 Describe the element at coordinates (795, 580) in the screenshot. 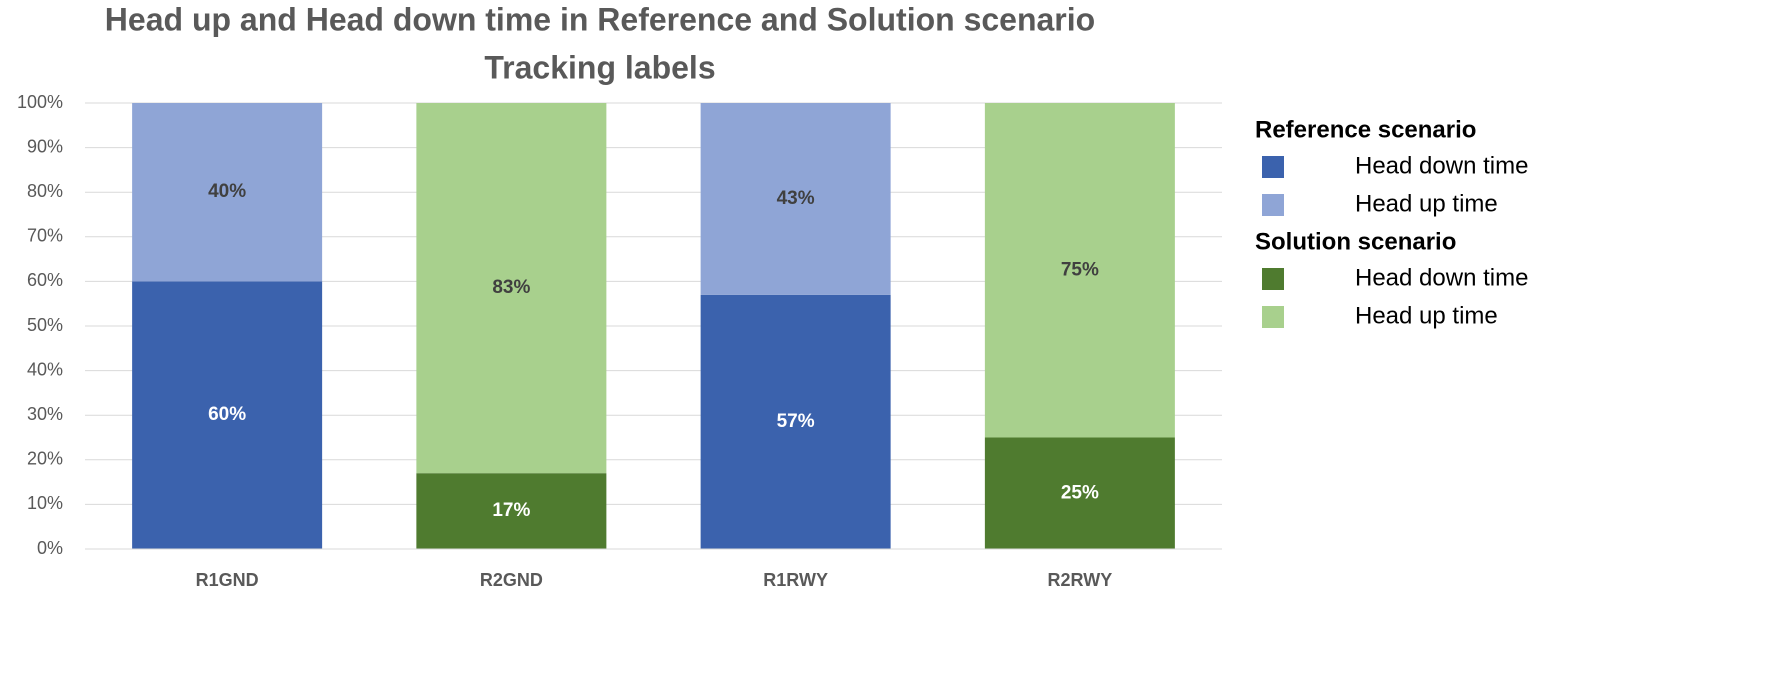

I see `x-tick-label: R1RWY` at that location.